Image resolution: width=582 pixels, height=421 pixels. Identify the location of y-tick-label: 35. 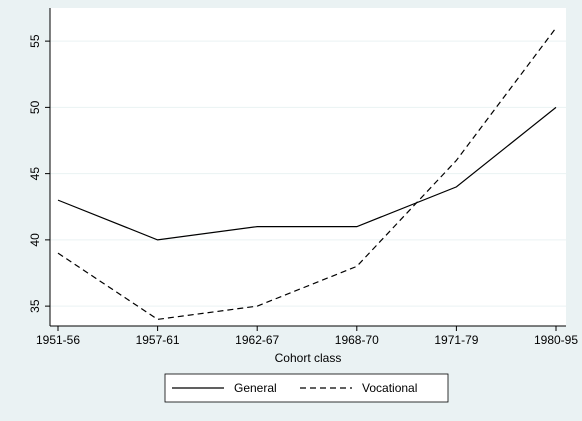
(35, 306).